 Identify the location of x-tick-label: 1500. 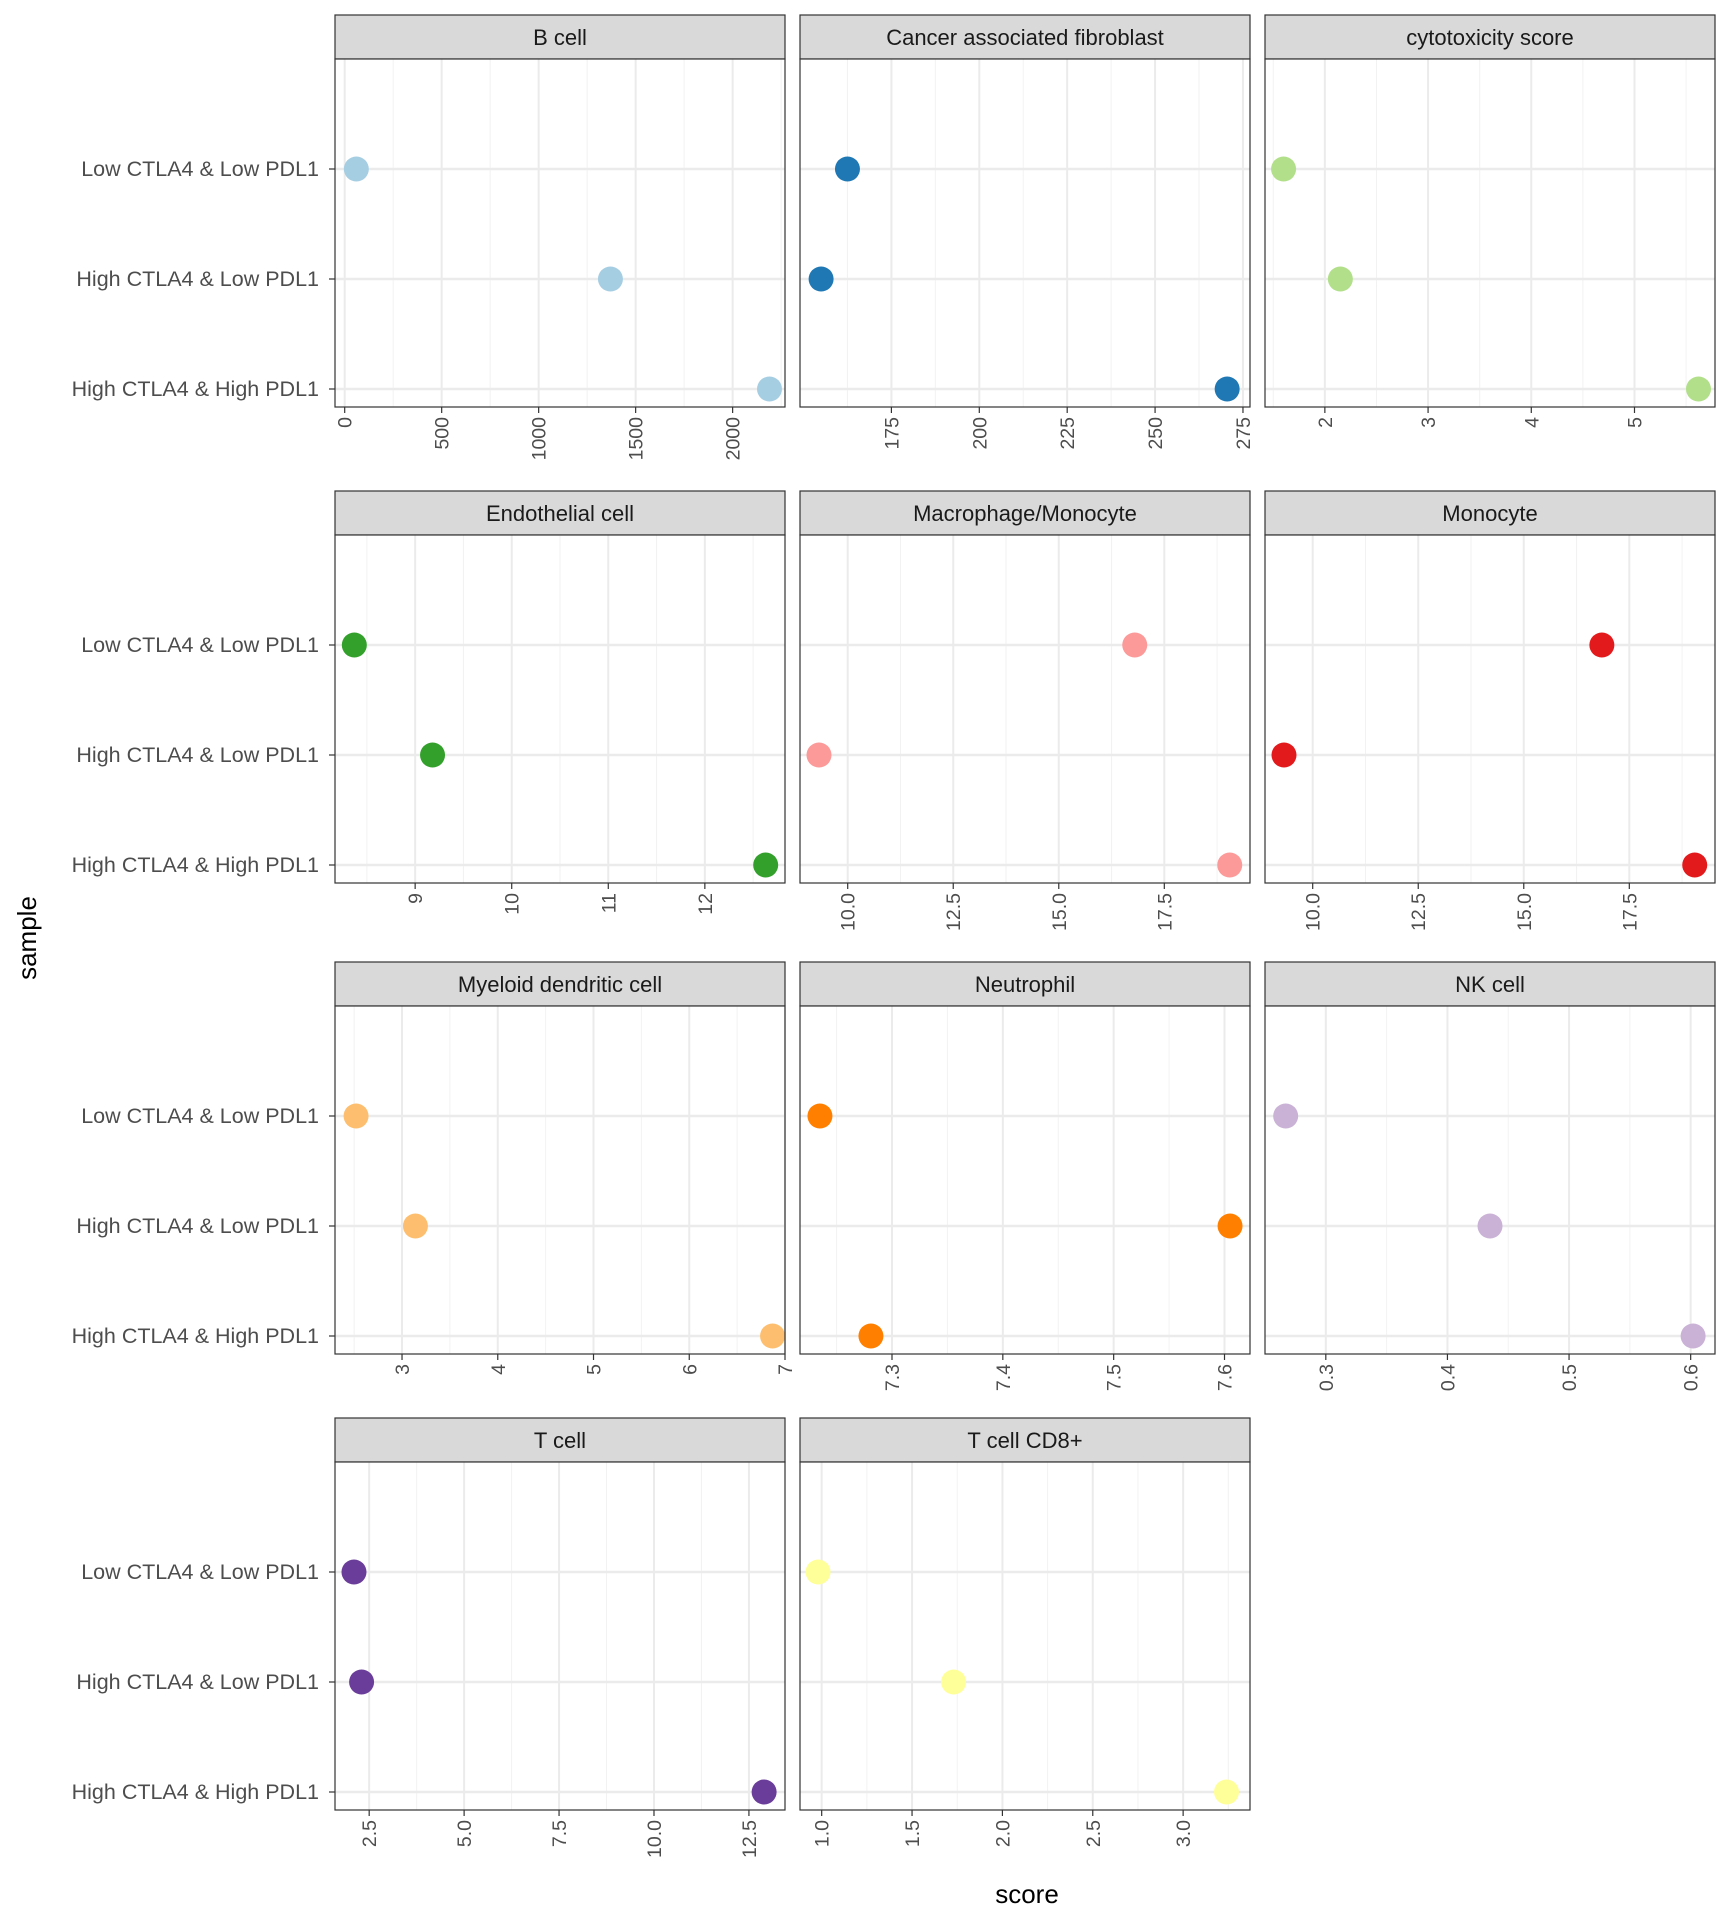
(637, 439).